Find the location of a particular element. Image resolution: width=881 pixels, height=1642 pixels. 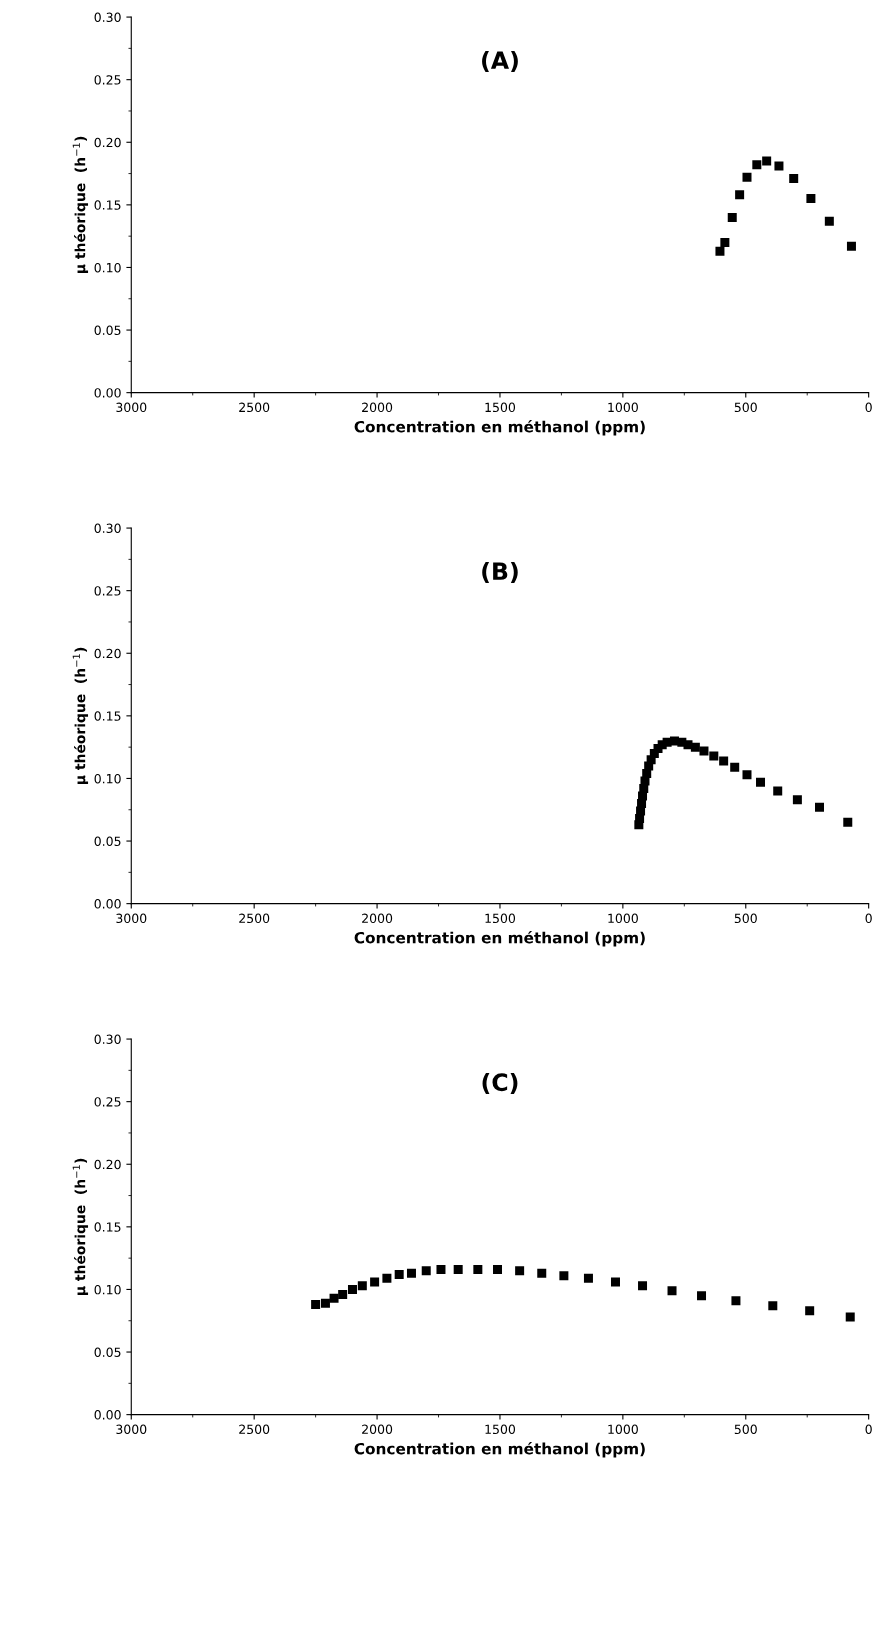

text: (A) is located at coordinates (500, 61).